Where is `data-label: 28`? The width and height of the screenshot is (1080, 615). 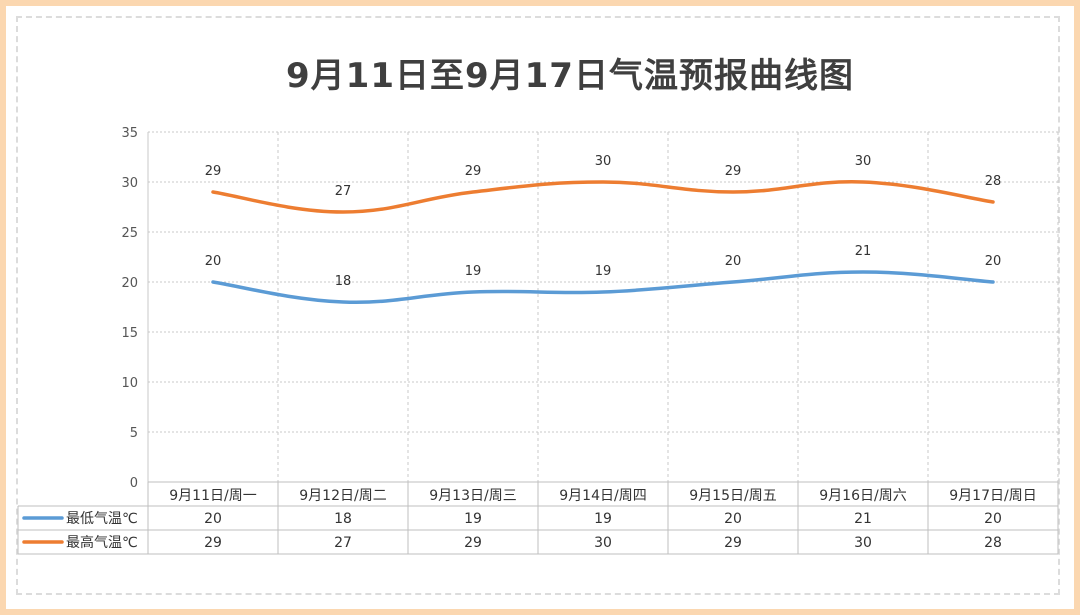
data-label: 28 is located at coordinates (993, 181).